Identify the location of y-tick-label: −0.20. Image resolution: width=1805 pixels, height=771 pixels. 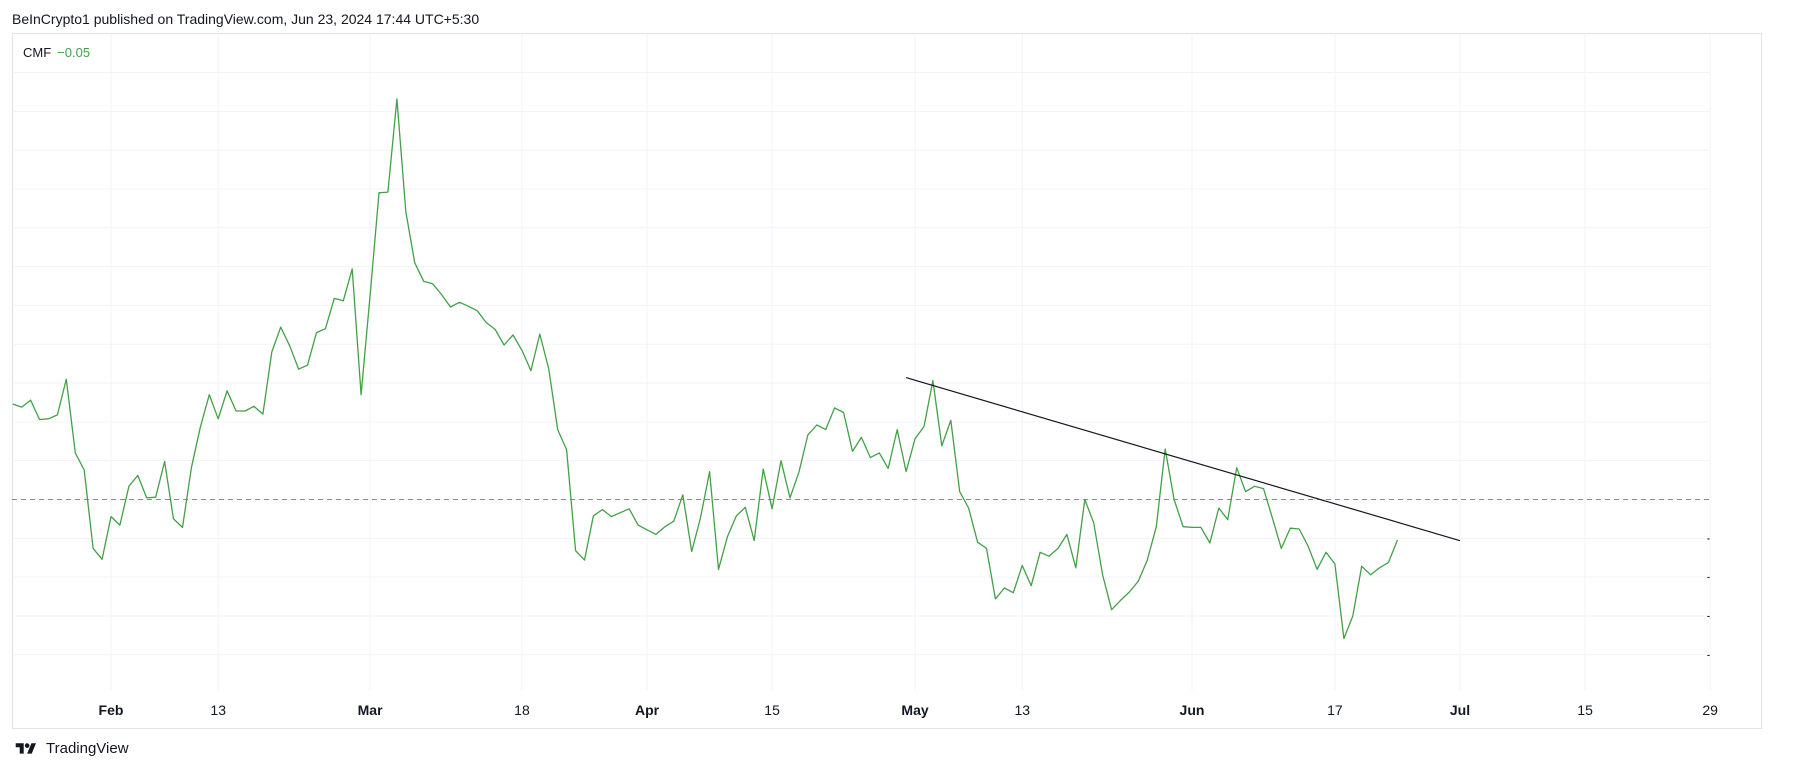
(1725, 655).